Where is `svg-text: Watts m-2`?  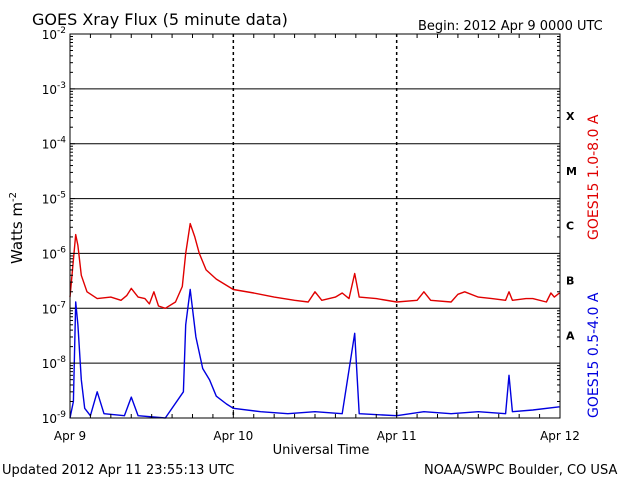
svg-text: Watts m-2 is located at coordinates (17, 228).